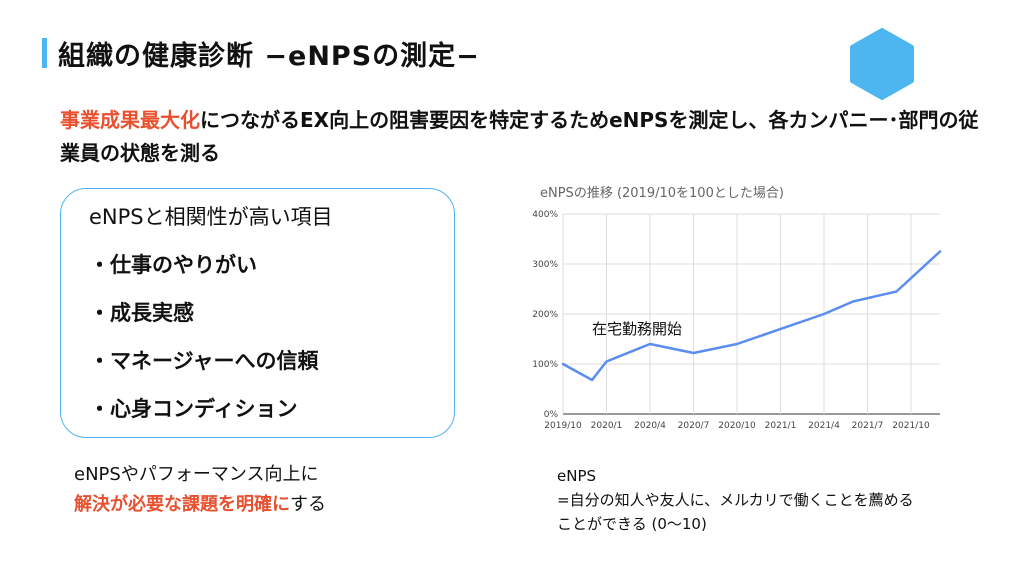 Image resolution: width=1024 pixels, height=578 pixels. What do you see at coordinates (196, 474) in the screenshot?
I see `note-line-1: eNPSやパフォーマンス向上に` at bounding box center [196, 474].